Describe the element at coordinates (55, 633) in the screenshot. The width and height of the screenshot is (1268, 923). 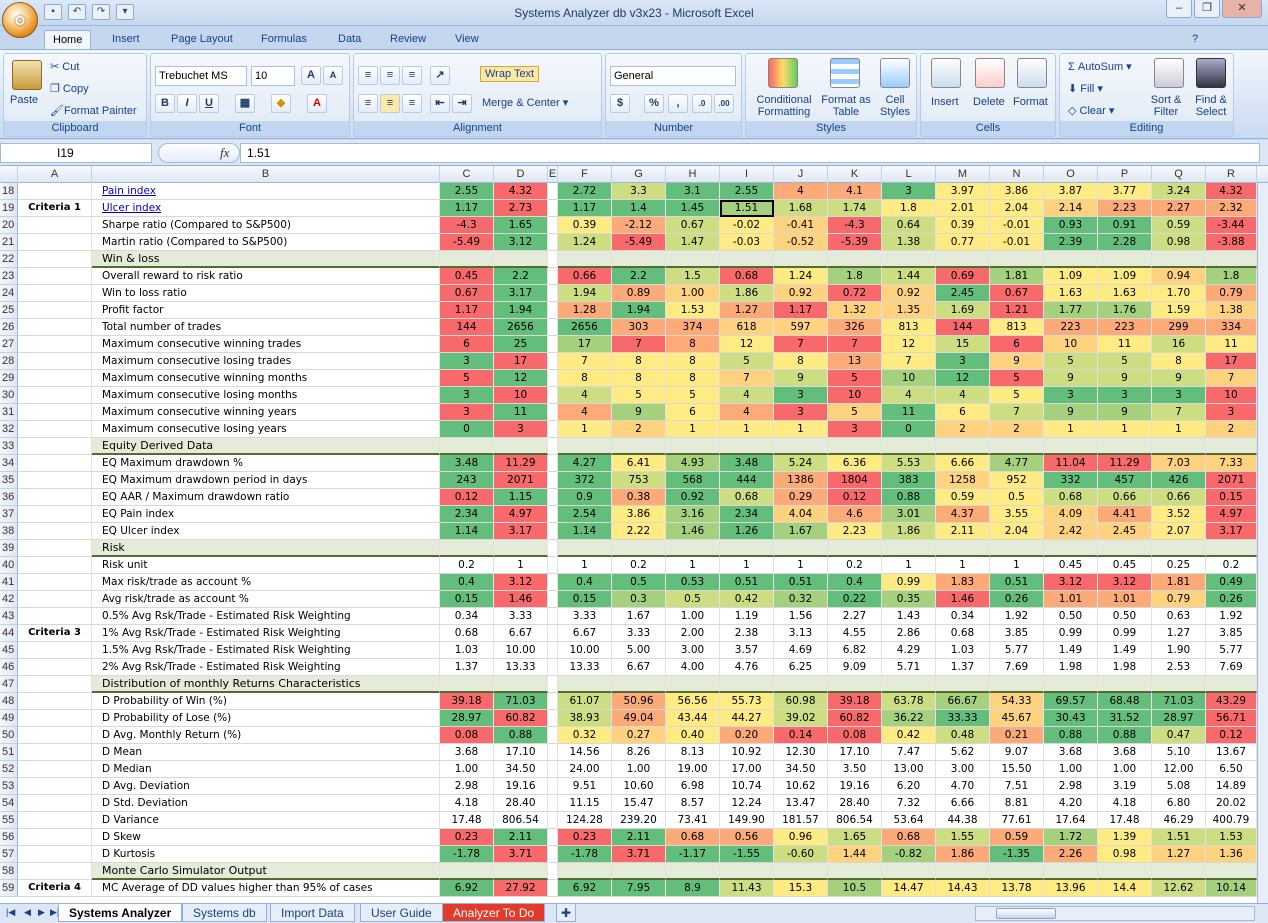
I see `criteria-cell: Criteria 3` at that location.